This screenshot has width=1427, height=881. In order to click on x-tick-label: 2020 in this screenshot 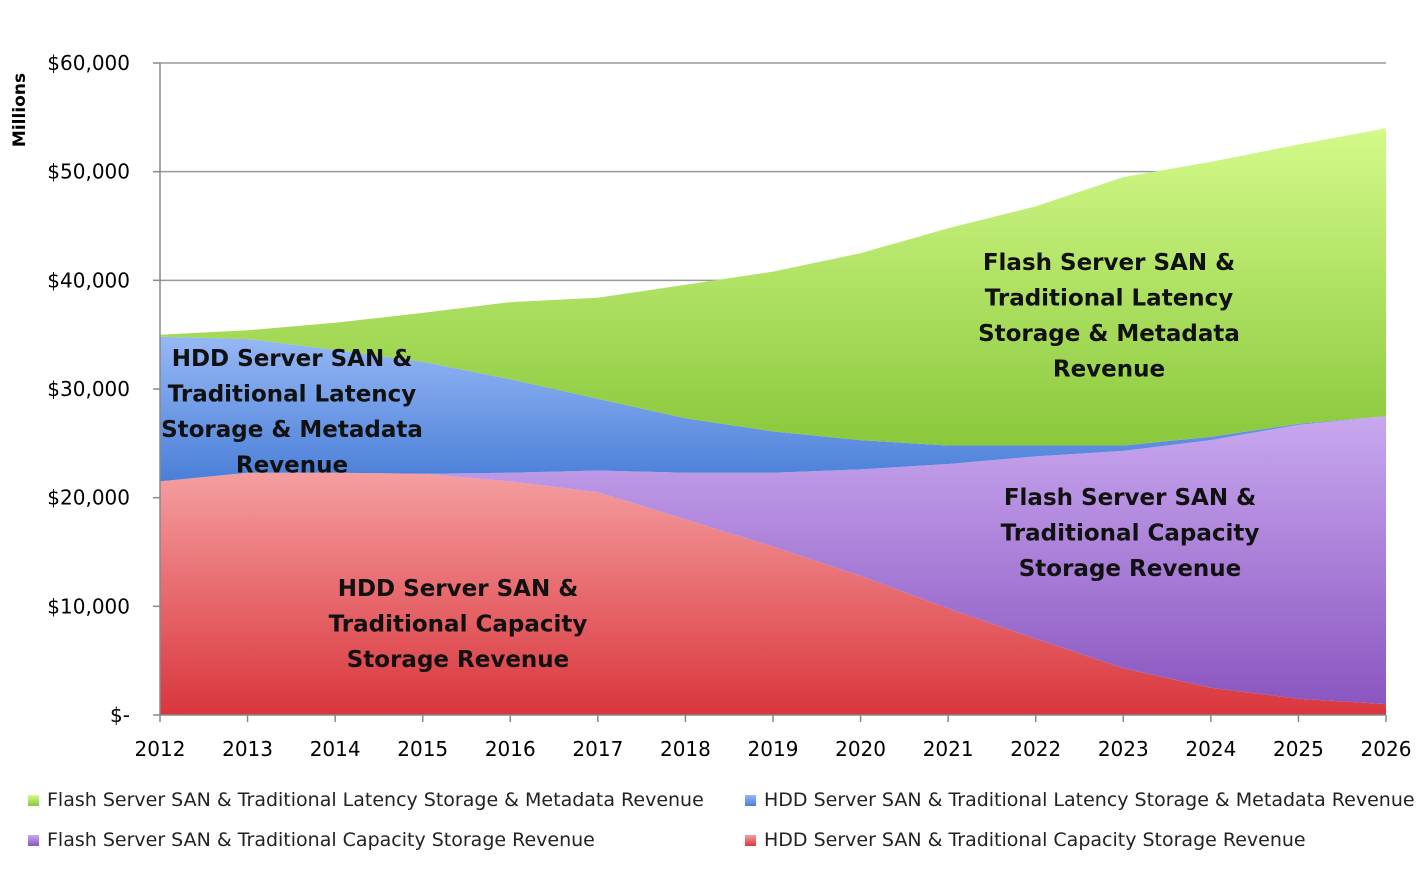, I will do `click(860, 749)`.